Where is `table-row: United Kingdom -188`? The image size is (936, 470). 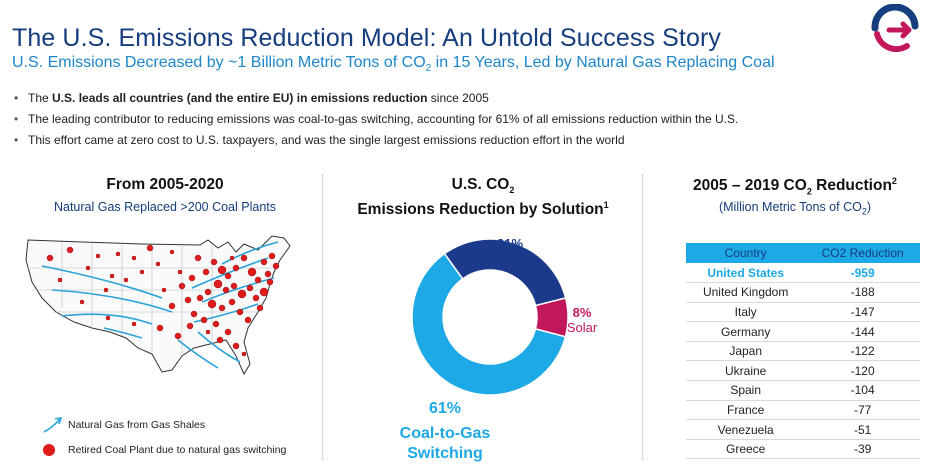 table-row: United Kingdom -188 is located at coordinates (803, 292).